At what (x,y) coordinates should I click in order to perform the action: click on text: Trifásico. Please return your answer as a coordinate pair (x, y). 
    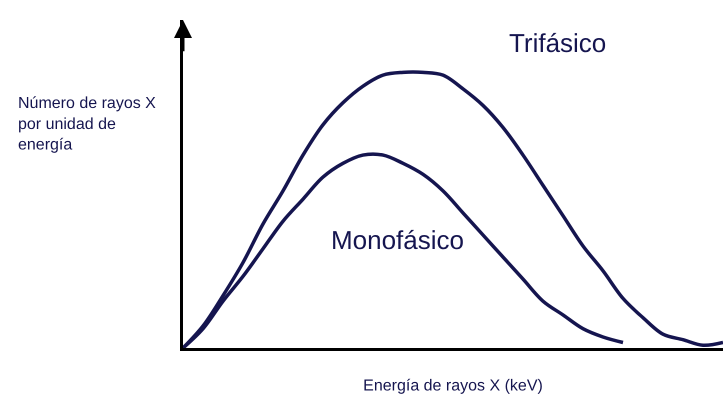
    Looking at the image, I should click on (557, 43).